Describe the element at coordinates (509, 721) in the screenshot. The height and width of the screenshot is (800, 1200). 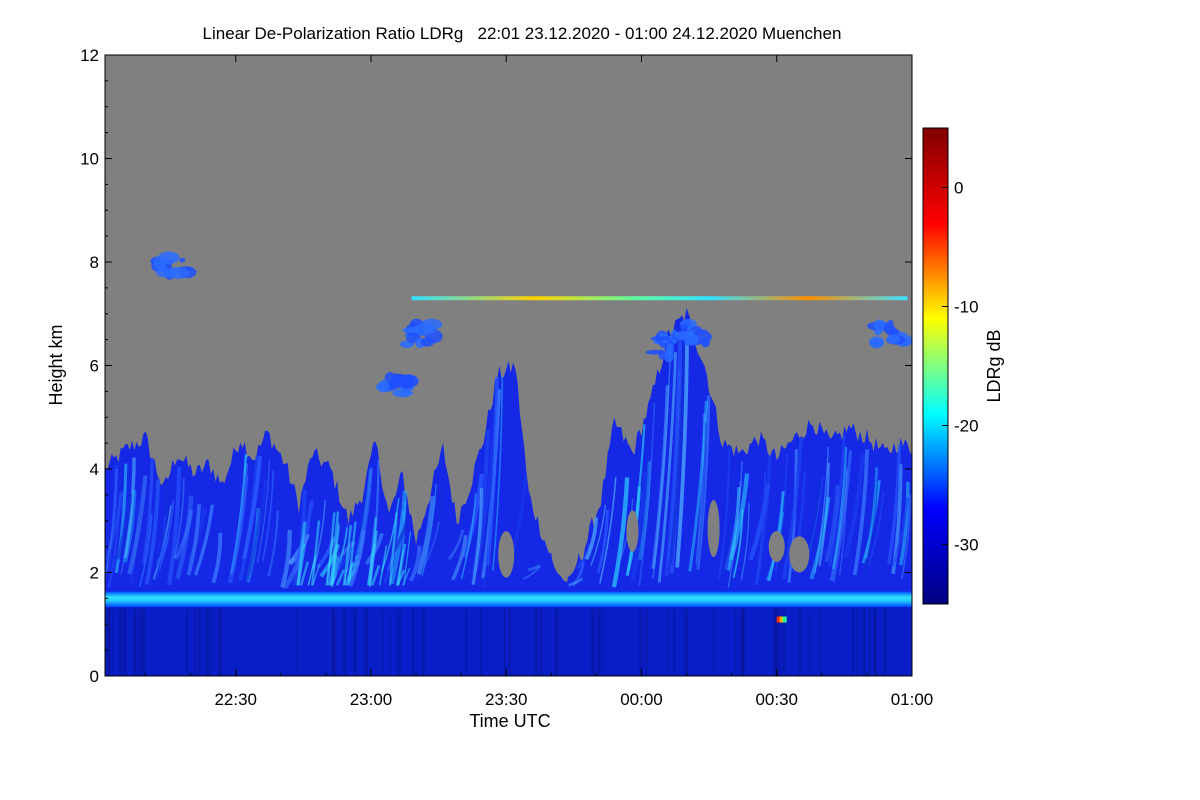
I see `x-axis-label: Time UTC` at that location.